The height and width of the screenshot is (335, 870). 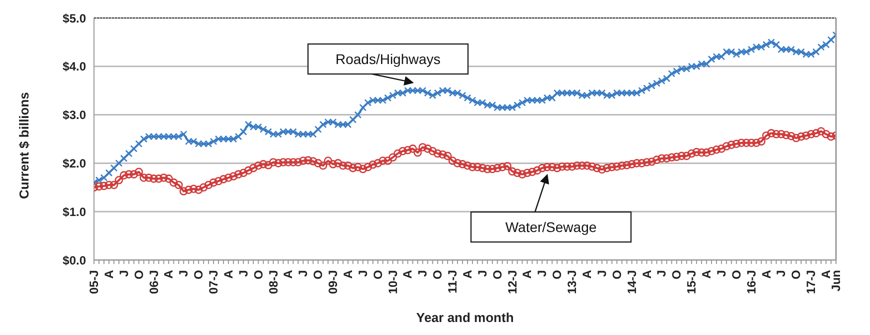 What do you see at coordinates (691, 282) in the screenshot?
I see `x-tick-label: 15-J` at bounding box center [691, 282].